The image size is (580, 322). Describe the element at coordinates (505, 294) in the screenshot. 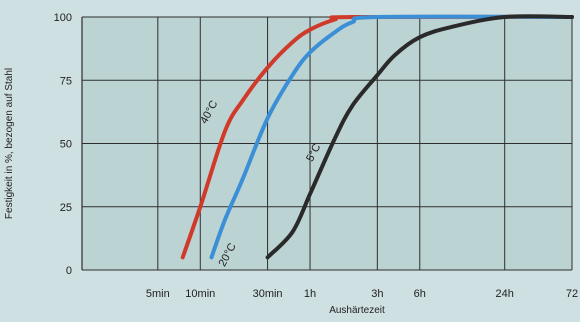

I see `x-tick-label: 24h` at that location.